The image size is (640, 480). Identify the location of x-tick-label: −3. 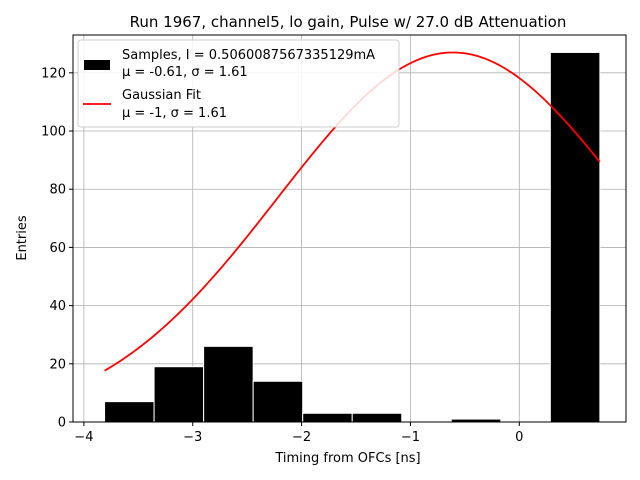
(192, 437).